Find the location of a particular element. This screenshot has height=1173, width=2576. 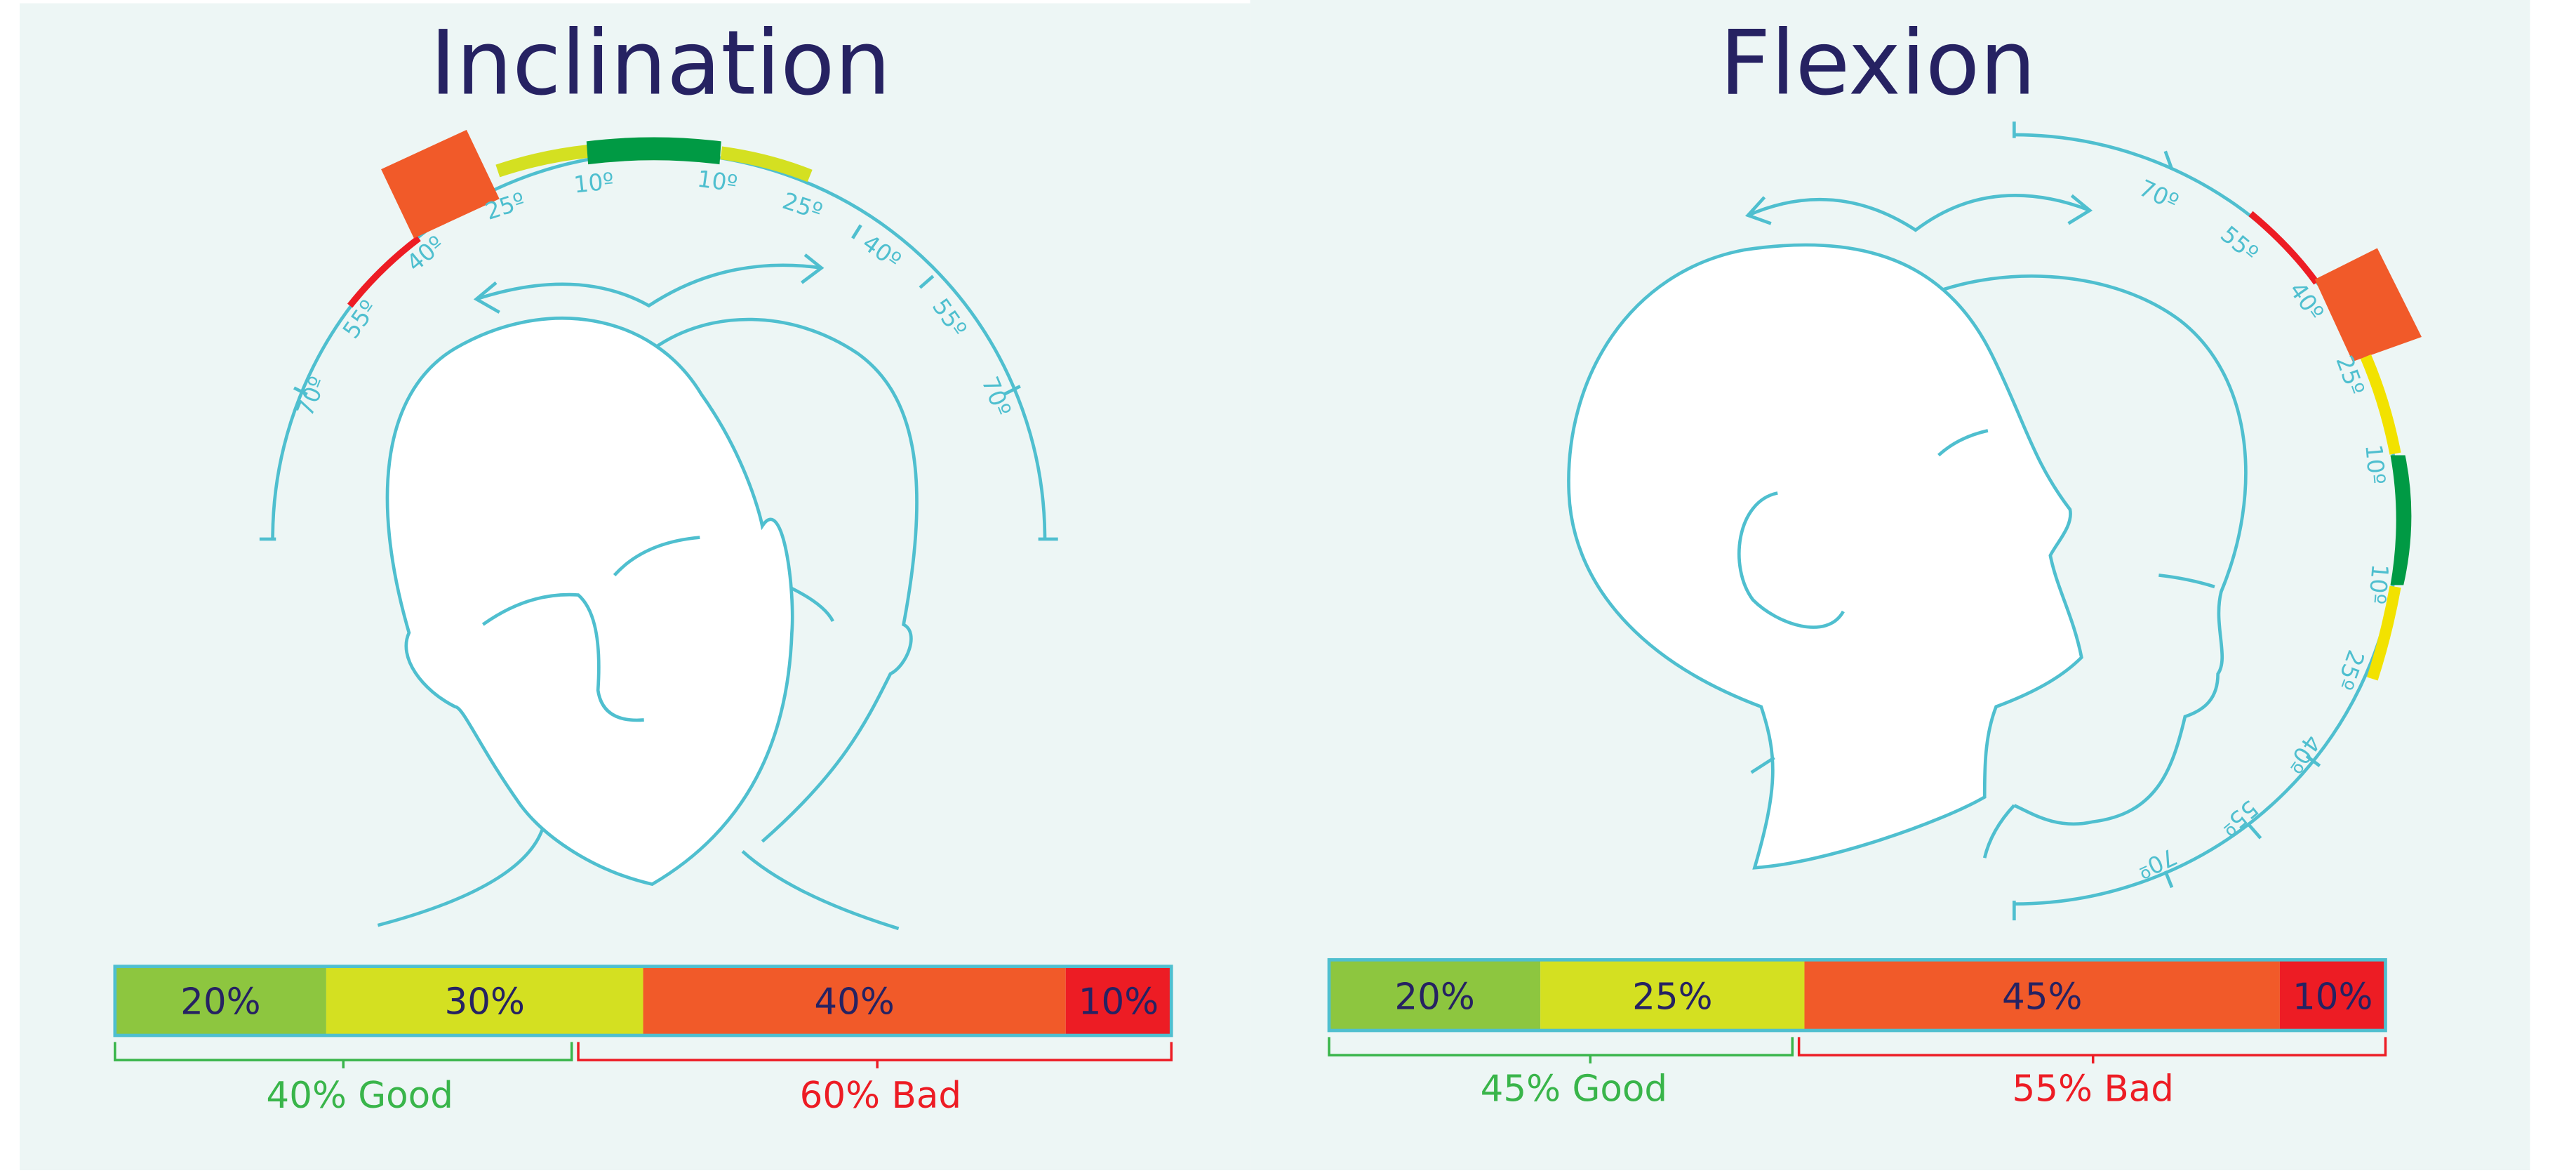

inclination-head-ghost is located at coordinates (786, 624).